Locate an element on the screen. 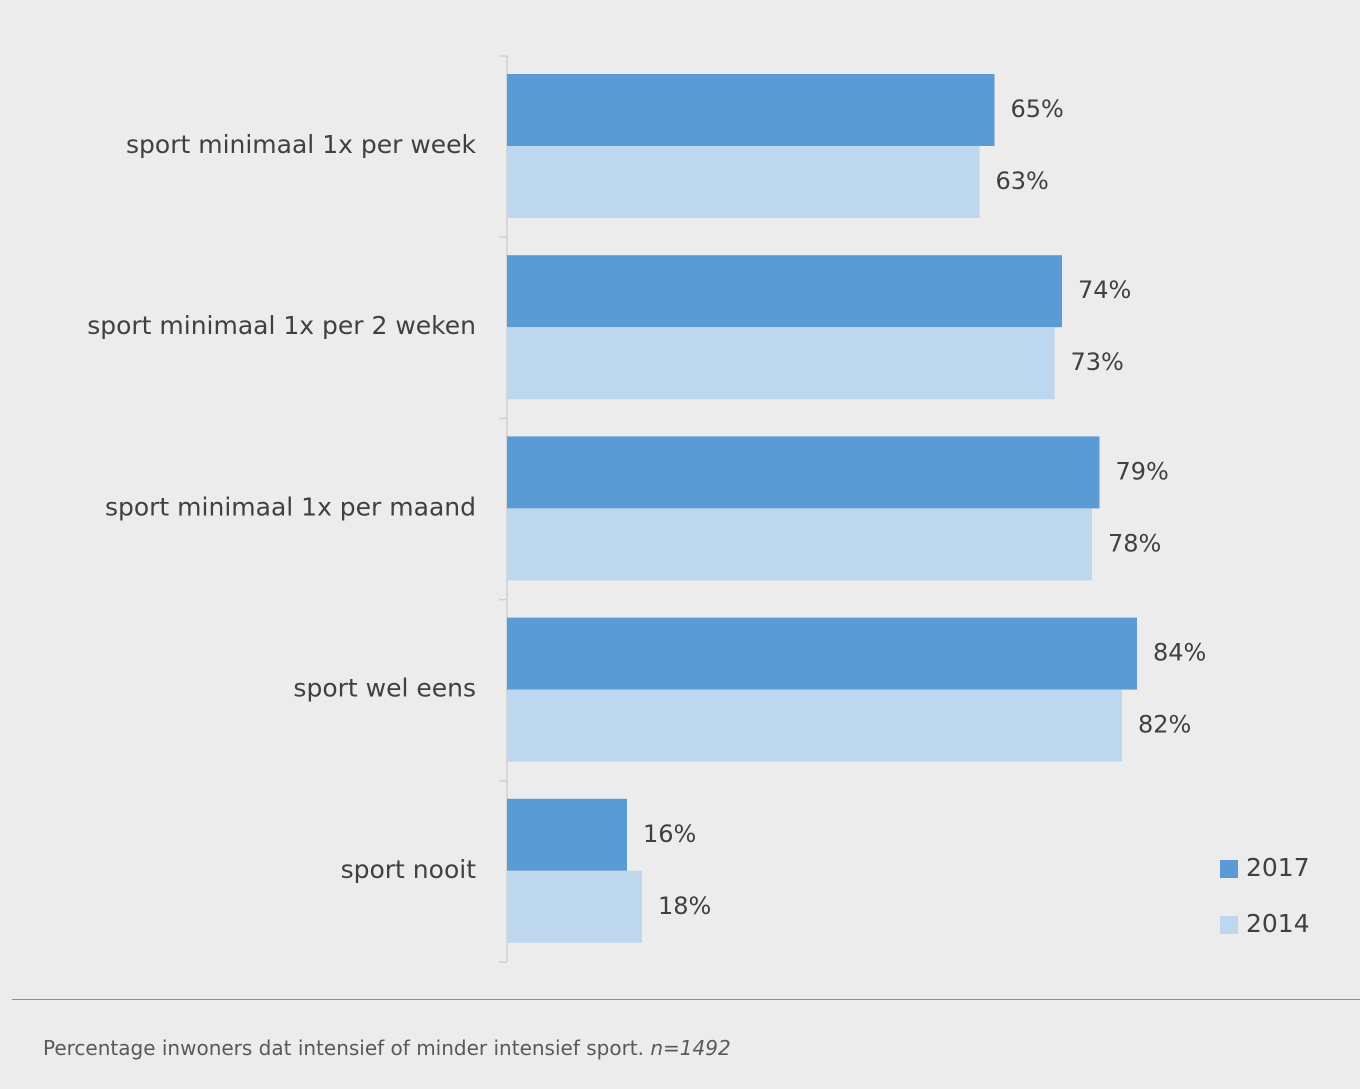 The image size is (1360, 1089). category-label: sport minimaal 1x per week is located at coordinates (301, 144).